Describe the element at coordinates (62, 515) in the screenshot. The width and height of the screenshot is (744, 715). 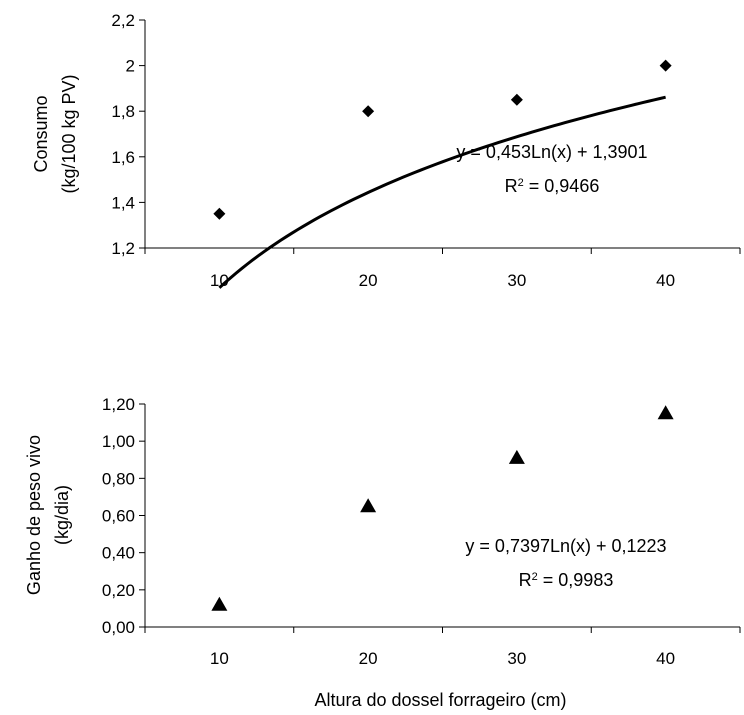
I see `y-axis-title: (kg/dia)` at that location.